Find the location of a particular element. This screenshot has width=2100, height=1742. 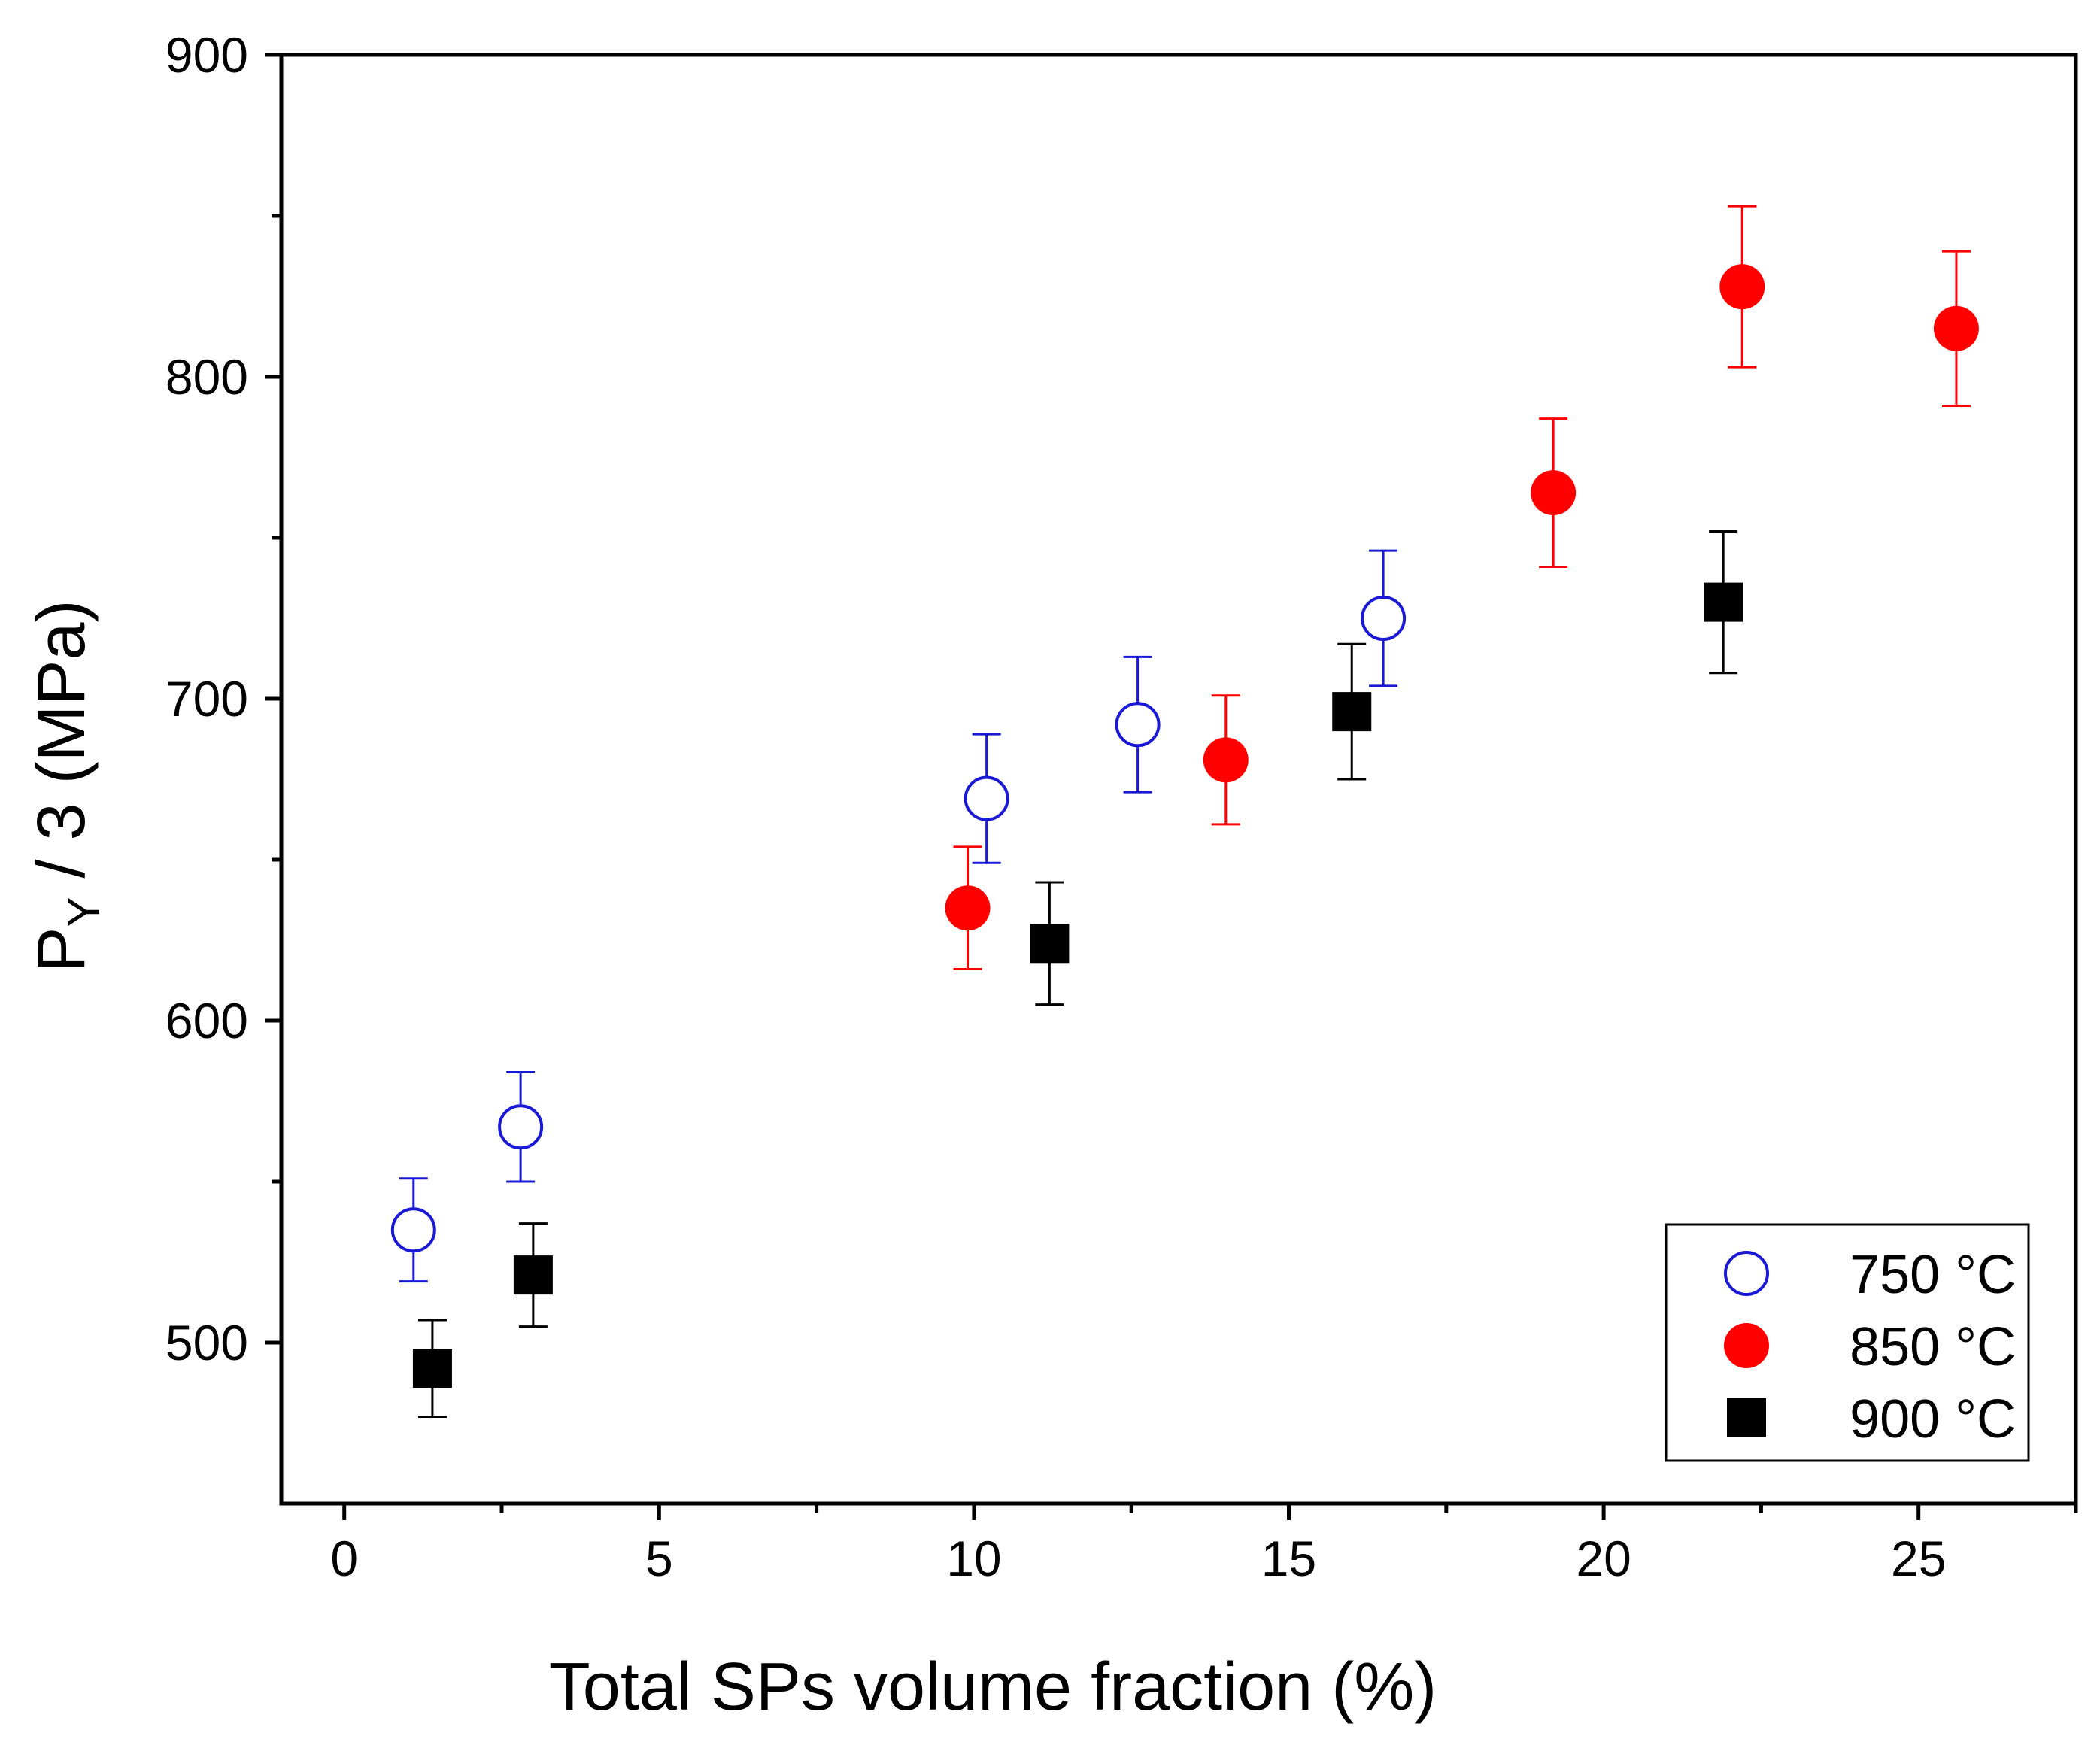

legend-label: 900 °C is located at coordinates (1933, 1419).